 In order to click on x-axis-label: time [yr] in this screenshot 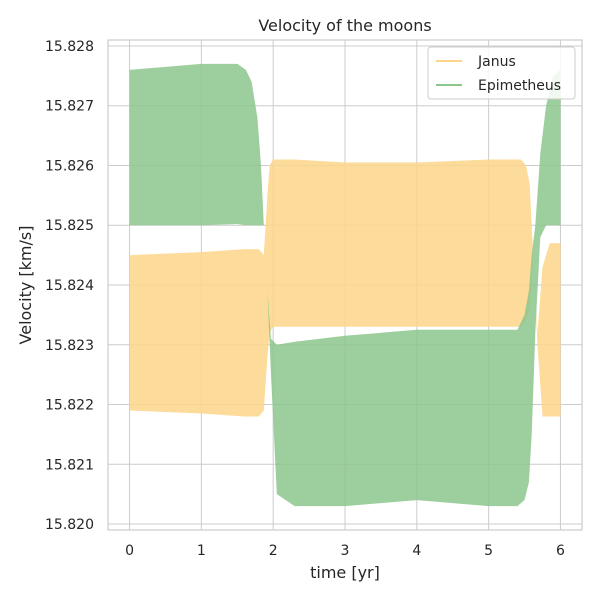, I will do `click(345, 572)`.